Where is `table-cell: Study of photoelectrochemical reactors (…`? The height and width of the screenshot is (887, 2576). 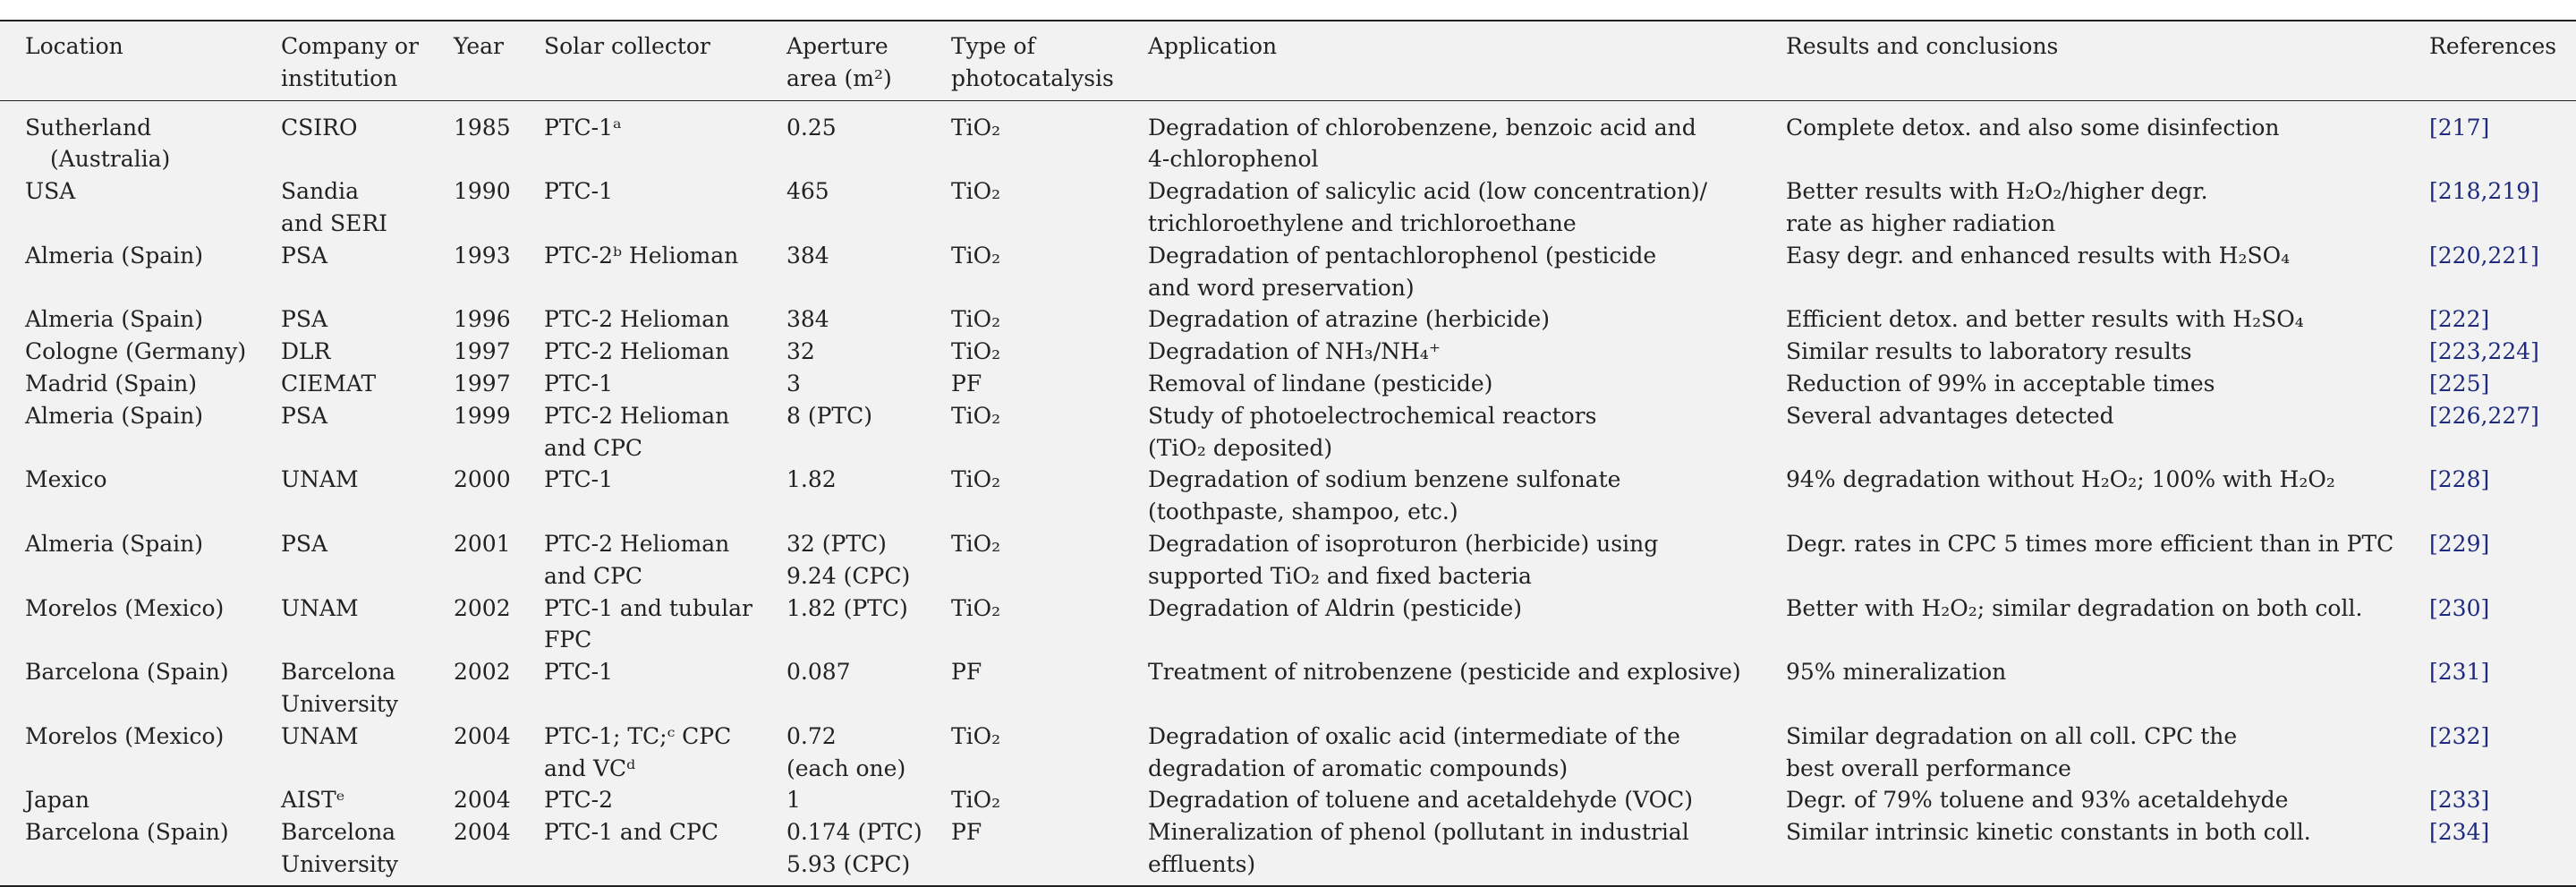 table-cell: Study of photoelectrochemical reactors (… is located at coordinates (1372, 431).